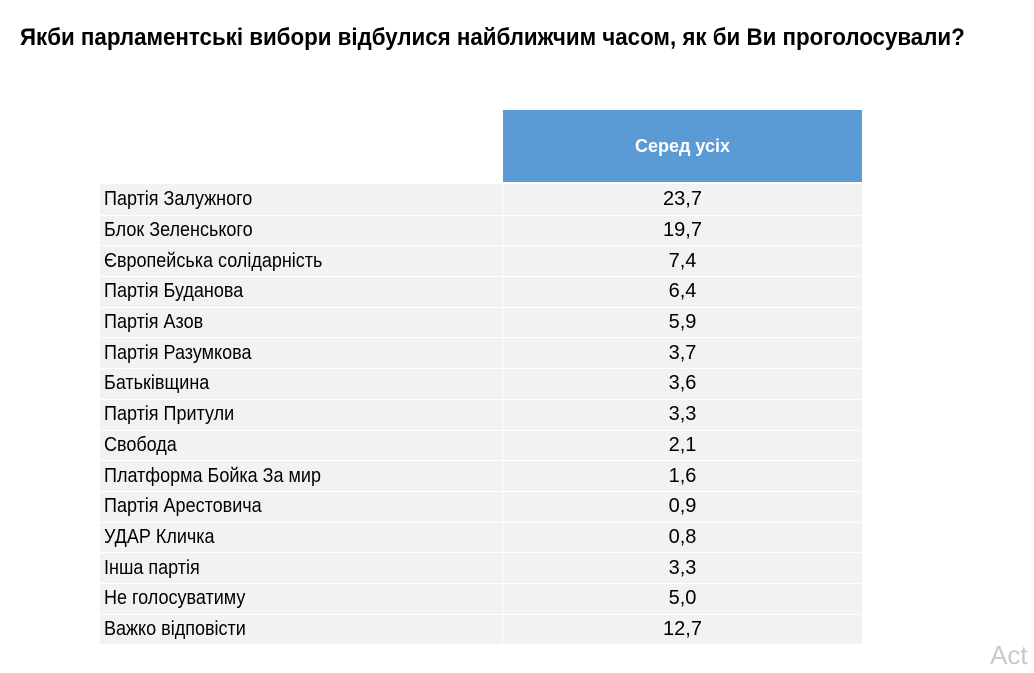 The image size is (1034, 673). What do you see at coordinates (682, 537) in the screenshot?
I see `value-cell: 0,8` at bounding box center [682, 537].